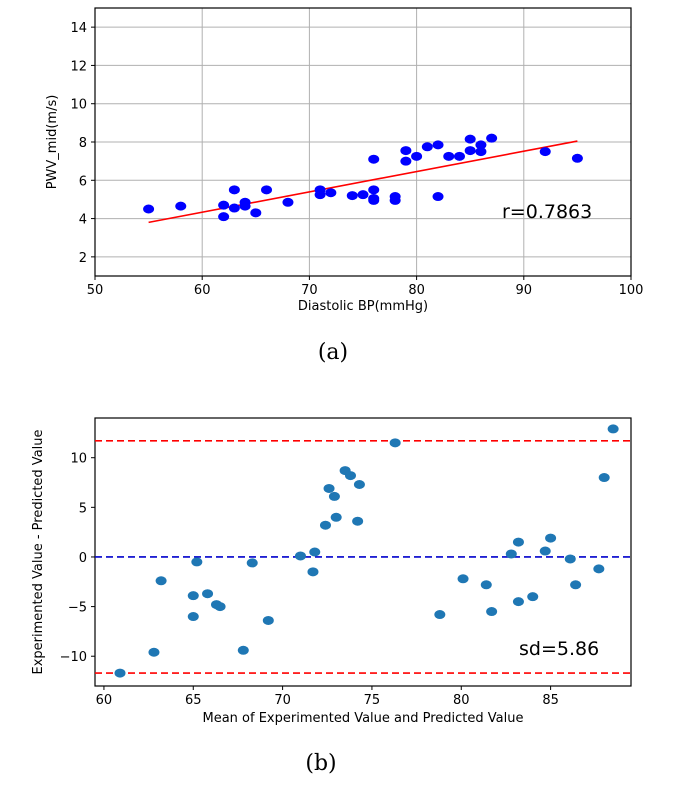  Describe the element at coordinates (365, 287) in the screenshot. I see `panel-a-x-ticks: 50 60 70 80 90 100` at that location.